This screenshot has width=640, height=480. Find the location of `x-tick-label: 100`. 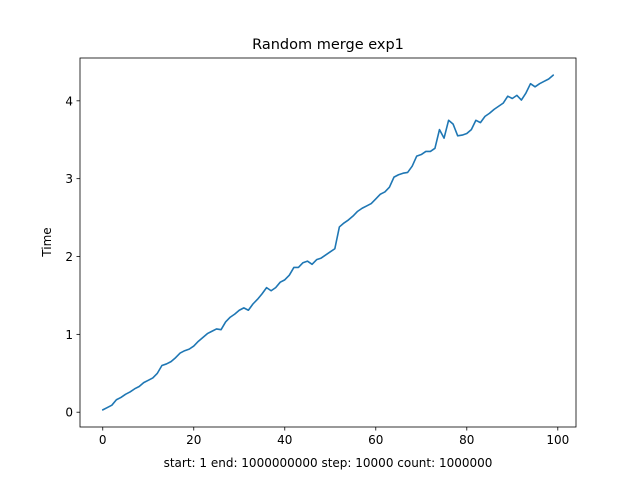

x-tick-label: 100 is located at coordinates (557, 440).